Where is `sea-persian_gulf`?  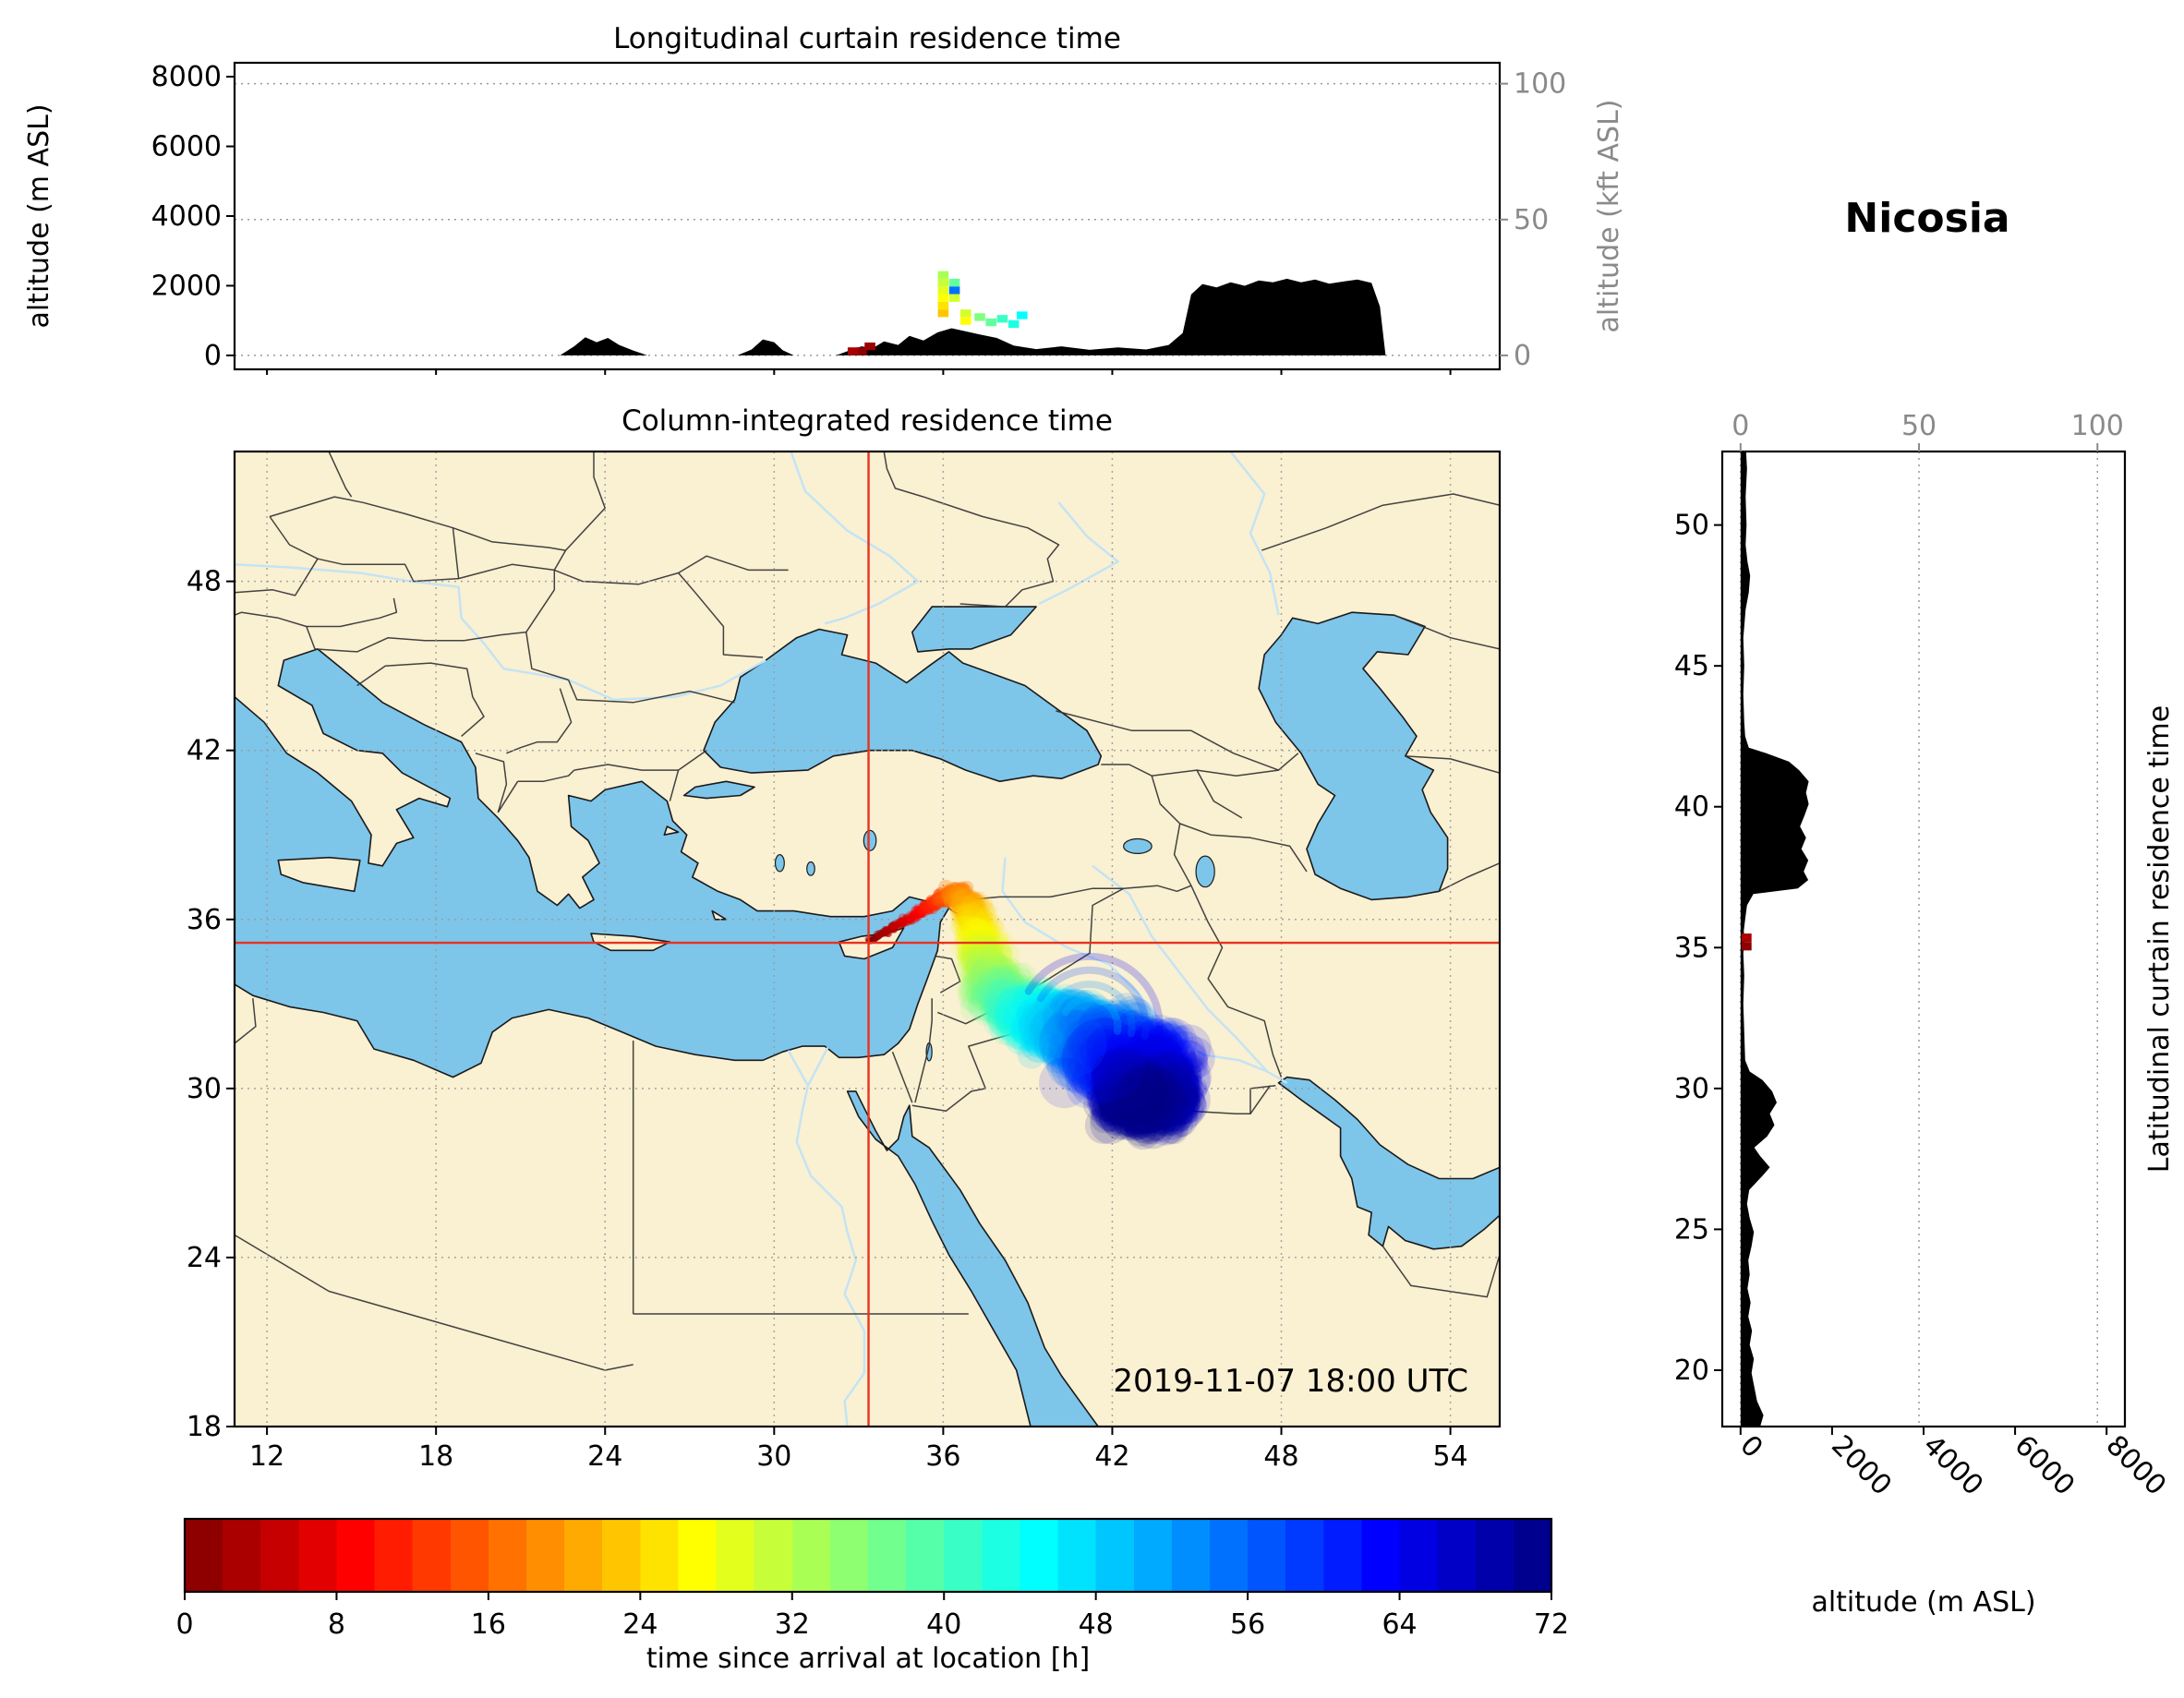 sea-persian_gulf is located at coordinates (1388, 1163).